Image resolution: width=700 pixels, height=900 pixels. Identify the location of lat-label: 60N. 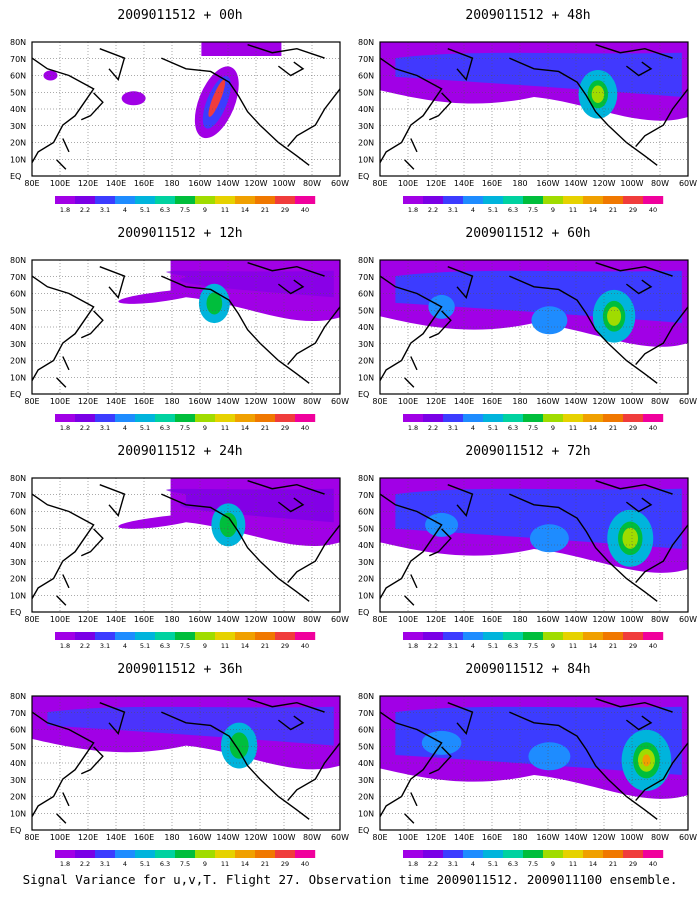
(366, 730).